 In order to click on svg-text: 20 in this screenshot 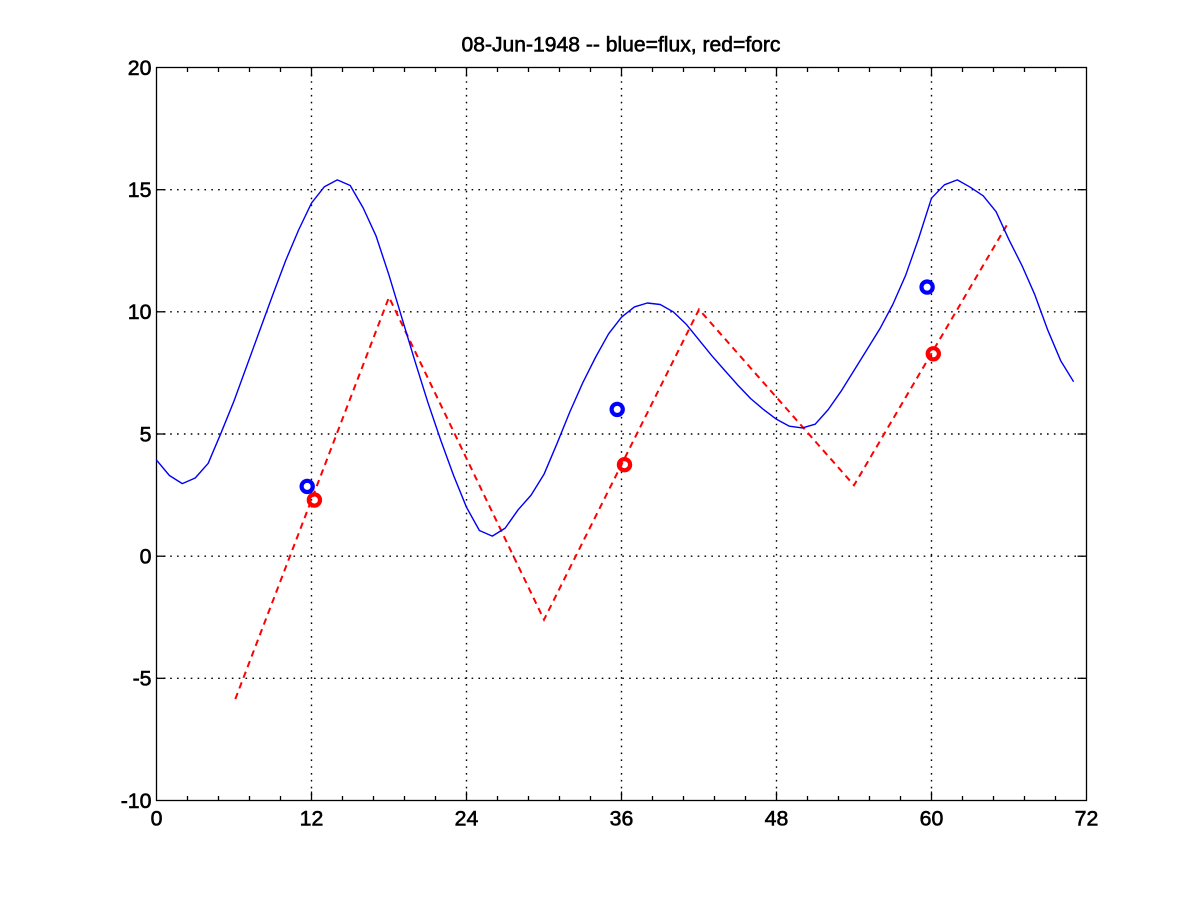, I will do `click(140, 68)`.